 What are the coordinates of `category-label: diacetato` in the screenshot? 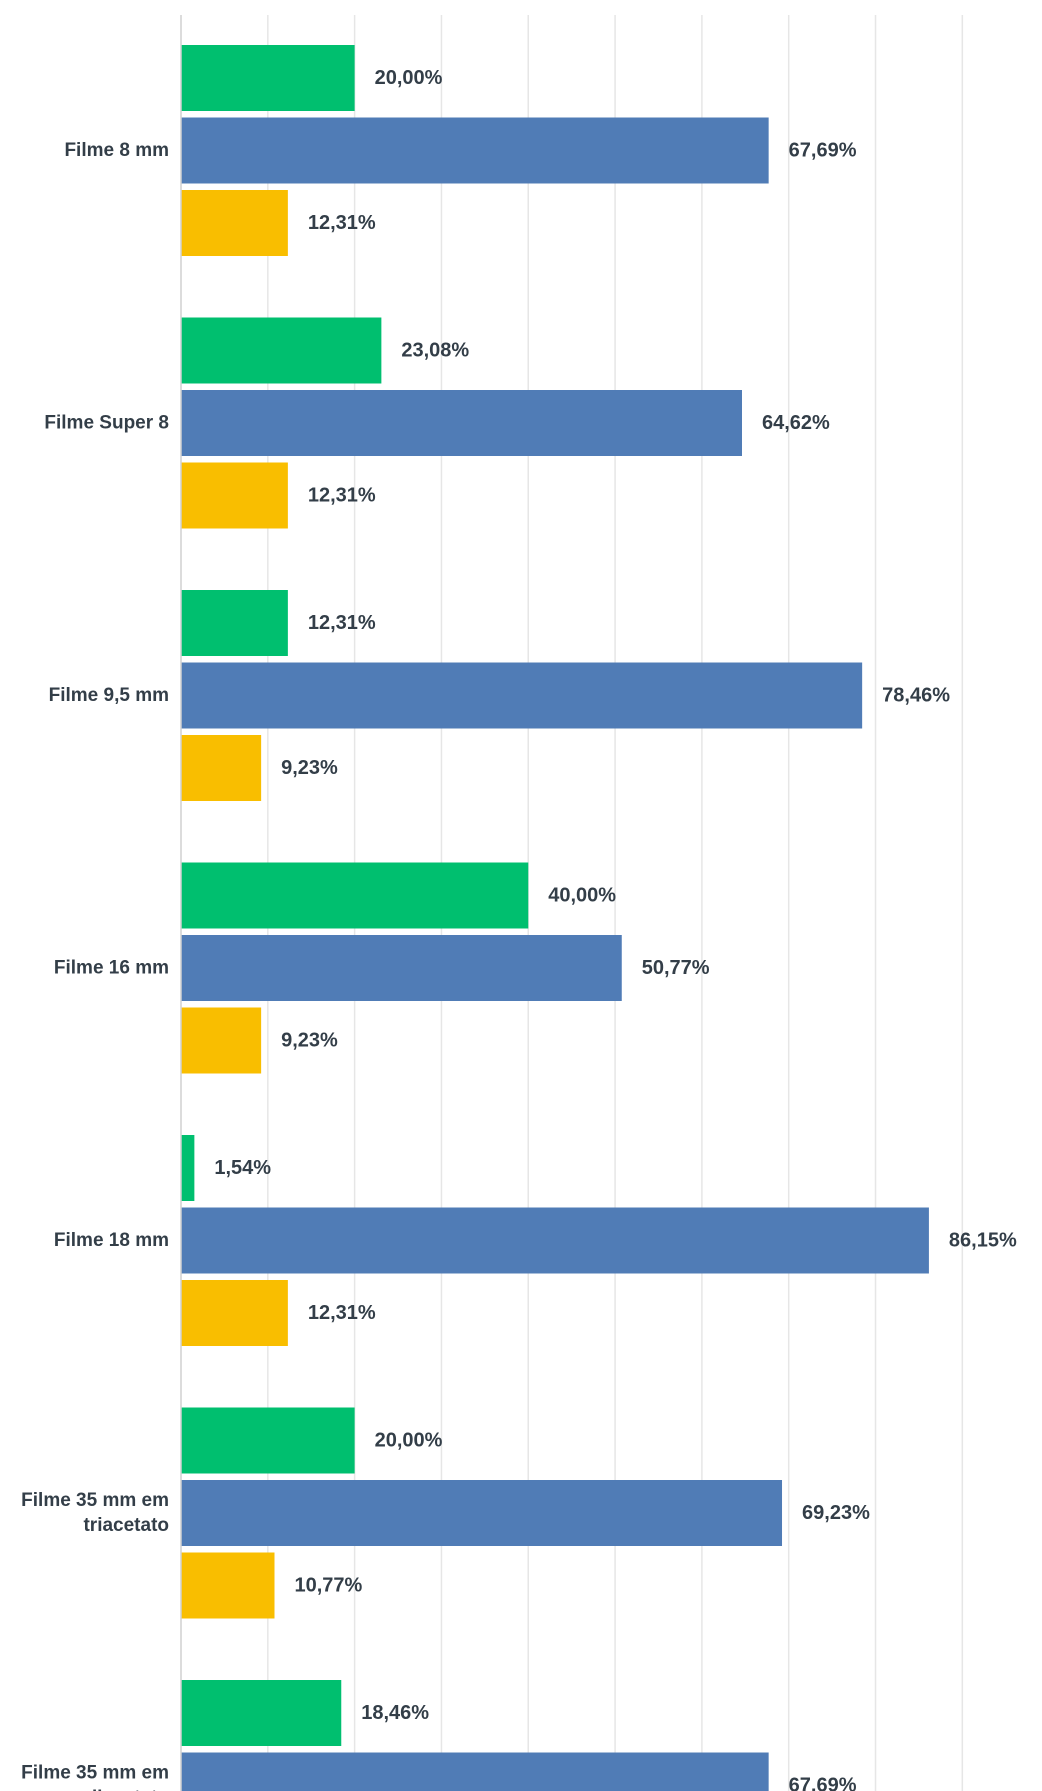 It's located at (127, 1789).